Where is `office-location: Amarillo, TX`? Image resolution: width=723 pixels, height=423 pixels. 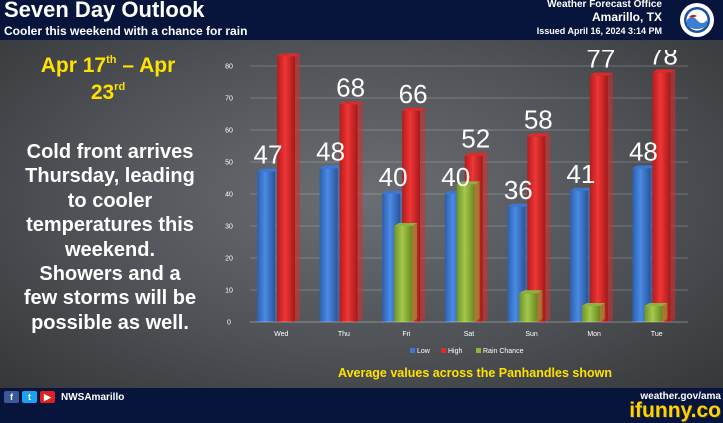
office-location: Amarillo, TX is located at coordinates (626, 17).